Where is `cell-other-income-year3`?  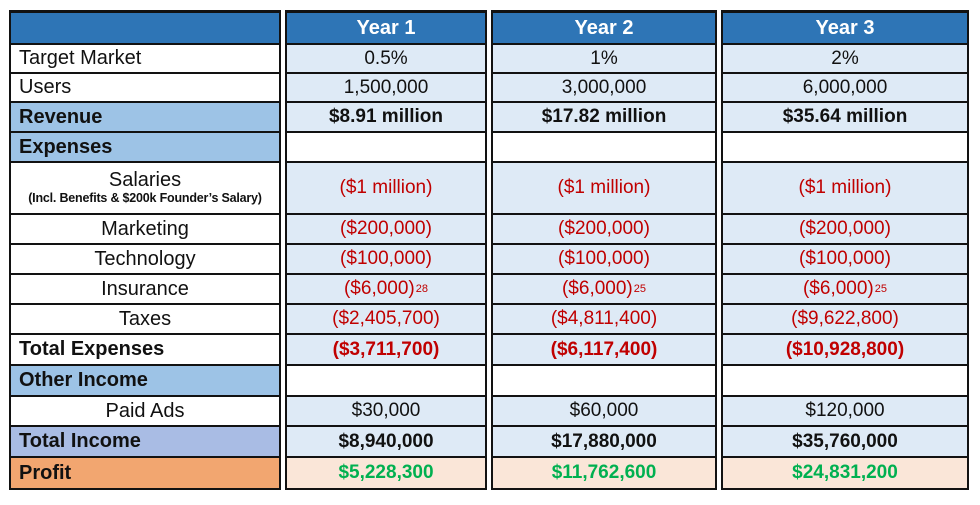
cell-other-income-year3 is located at coordinates (845, 381).